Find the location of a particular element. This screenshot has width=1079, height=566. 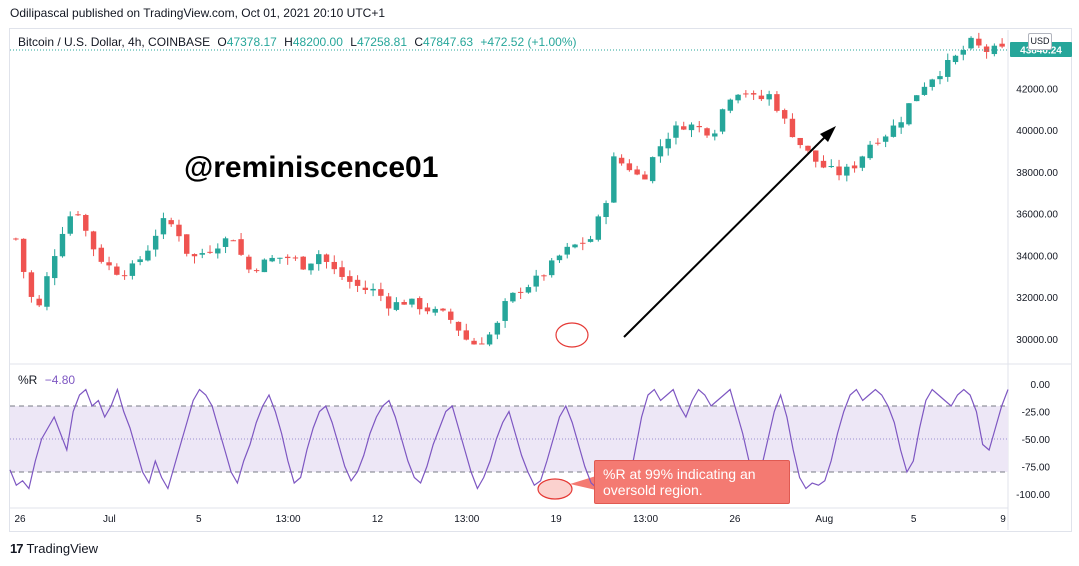

time-tick-label: 9 is located at coordinates (1003, 519).